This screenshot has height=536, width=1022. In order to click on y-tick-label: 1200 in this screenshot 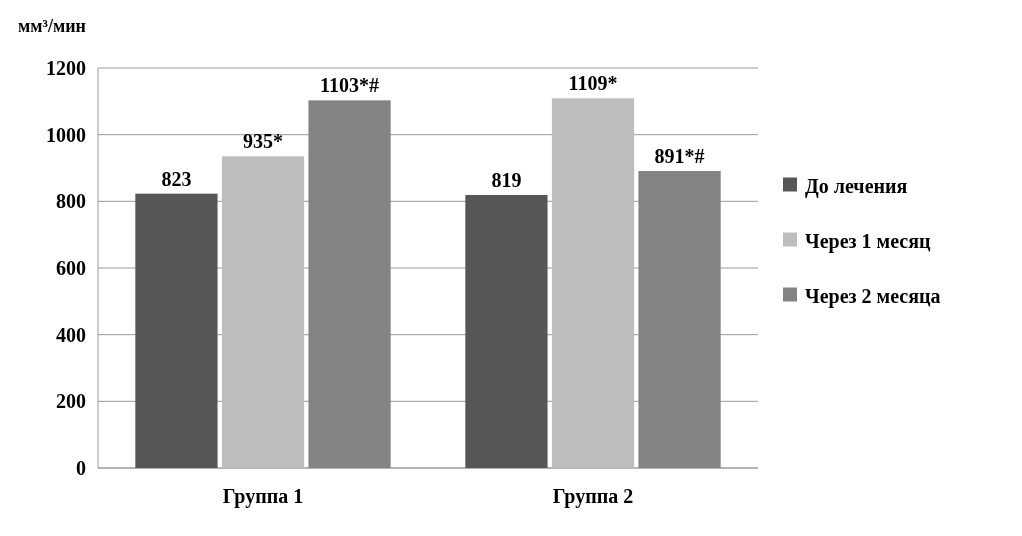, I will do `click(66, 68)`.